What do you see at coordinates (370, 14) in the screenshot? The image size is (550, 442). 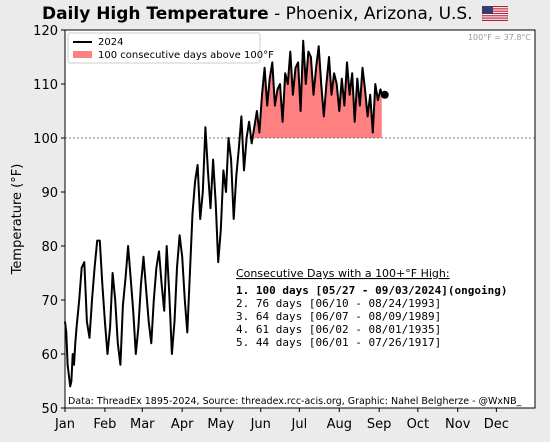 I see `chart-title-location: - Phoenix, Arizona, U.S.` at bounding box center [370, 14].